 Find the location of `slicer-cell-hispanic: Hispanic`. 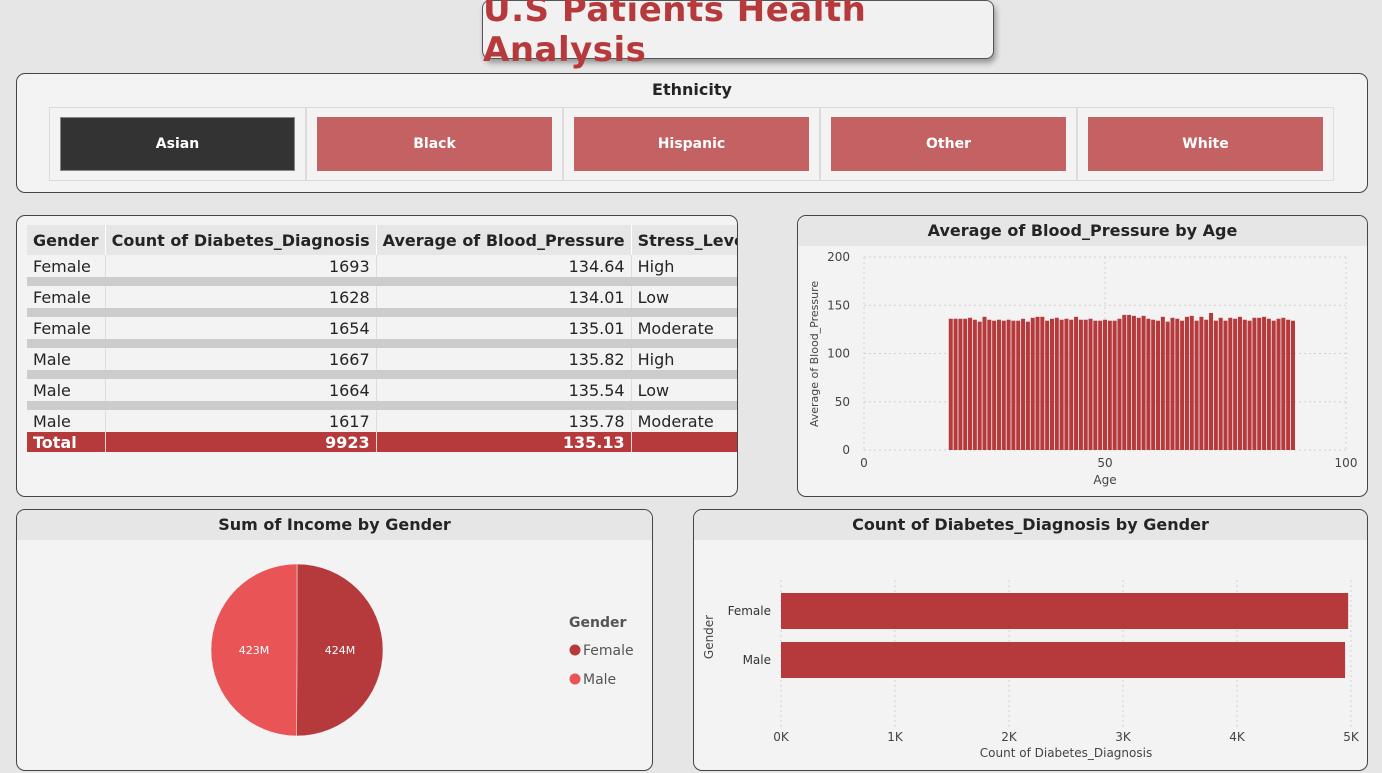

slicer-cell-hispanic: Hispanic is located at coordinates (691, 144).